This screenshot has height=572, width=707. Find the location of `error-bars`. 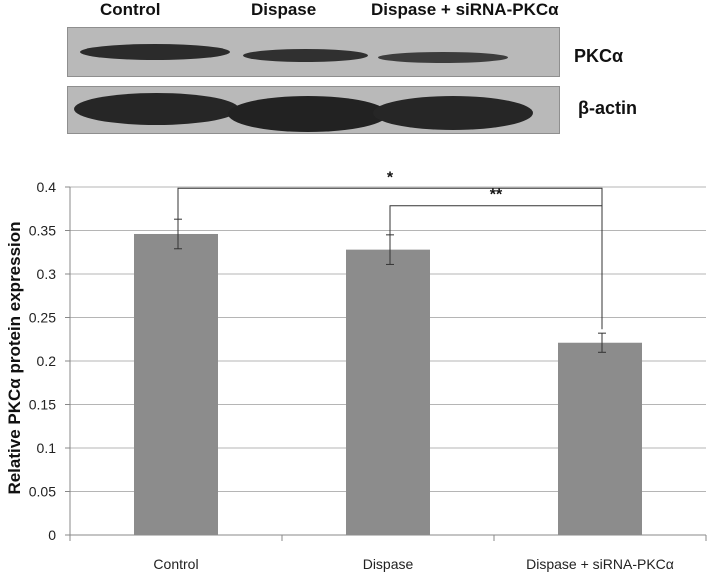

error-bars is located at coordinates (390, 285).